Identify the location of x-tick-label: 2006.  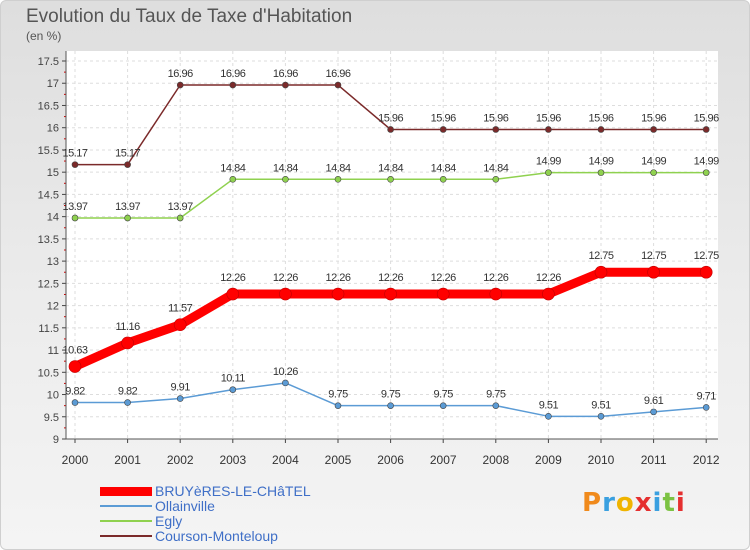
(390, 460).